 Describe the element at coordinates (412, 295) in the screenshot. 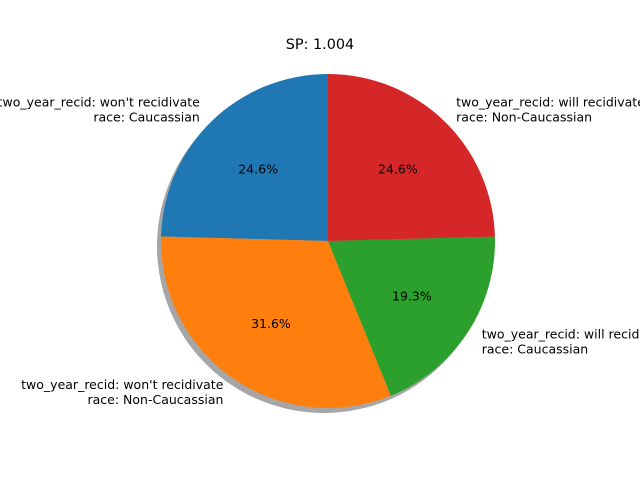

I see `pie-slice-percent-label: 19.3%` at that location.